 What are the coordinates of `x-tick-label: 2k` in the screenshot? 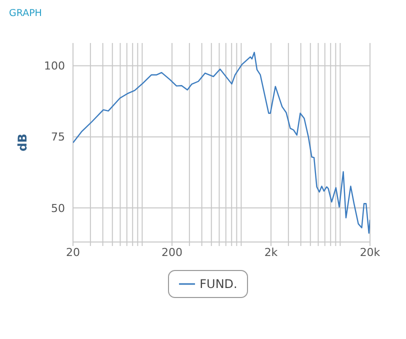 It's located at (271, 252).